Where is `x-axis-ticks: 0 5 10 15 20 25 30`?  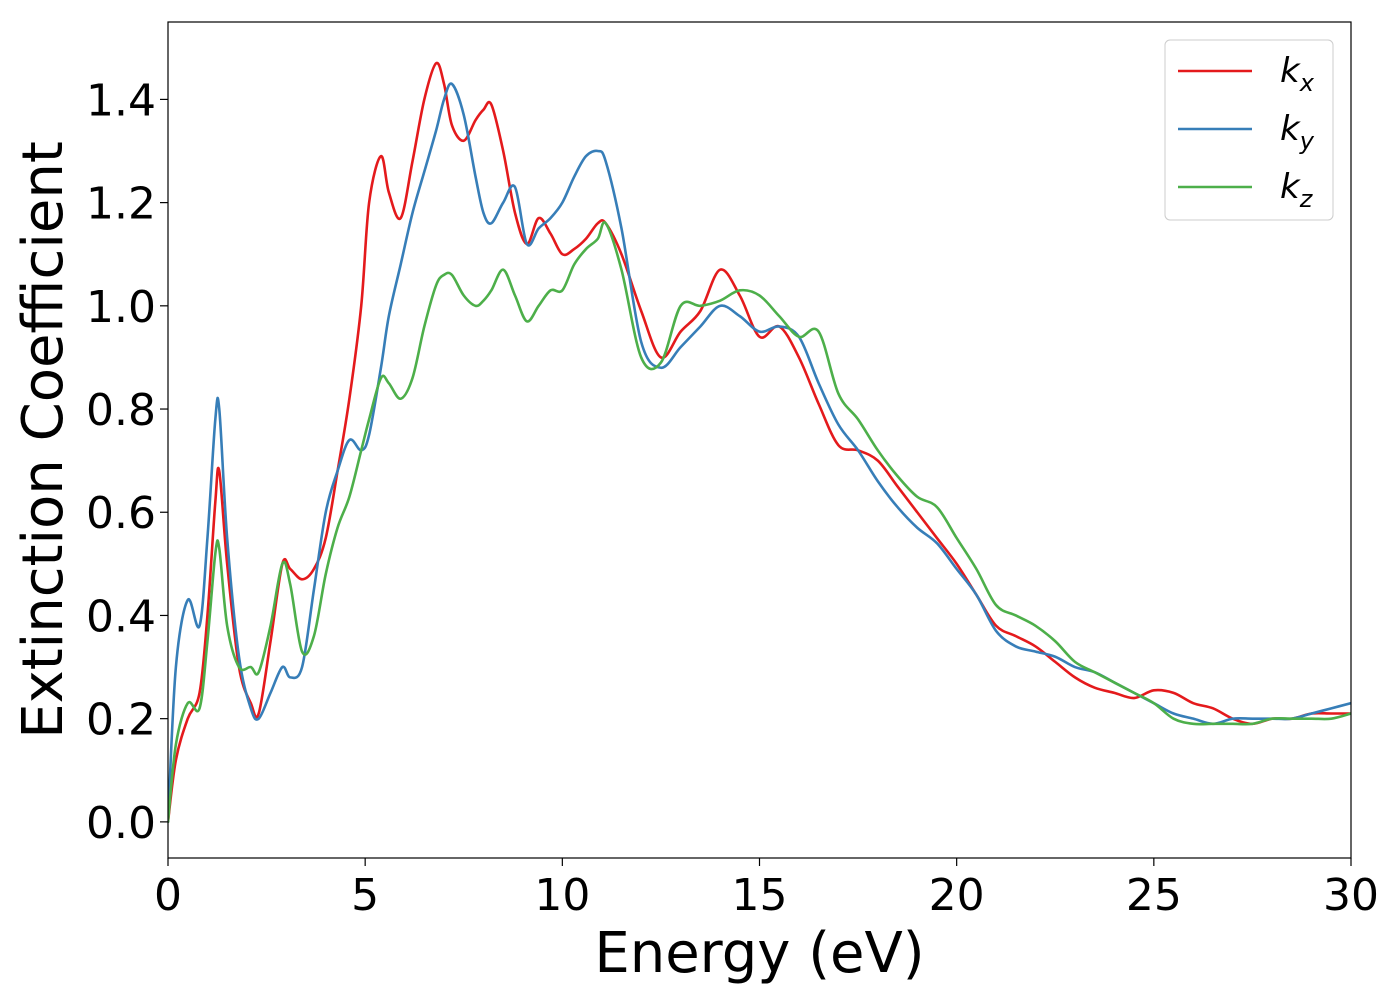 x-axis-ticks: 0 5 10 15 20 25 30 is located at coordinates (766, 889).